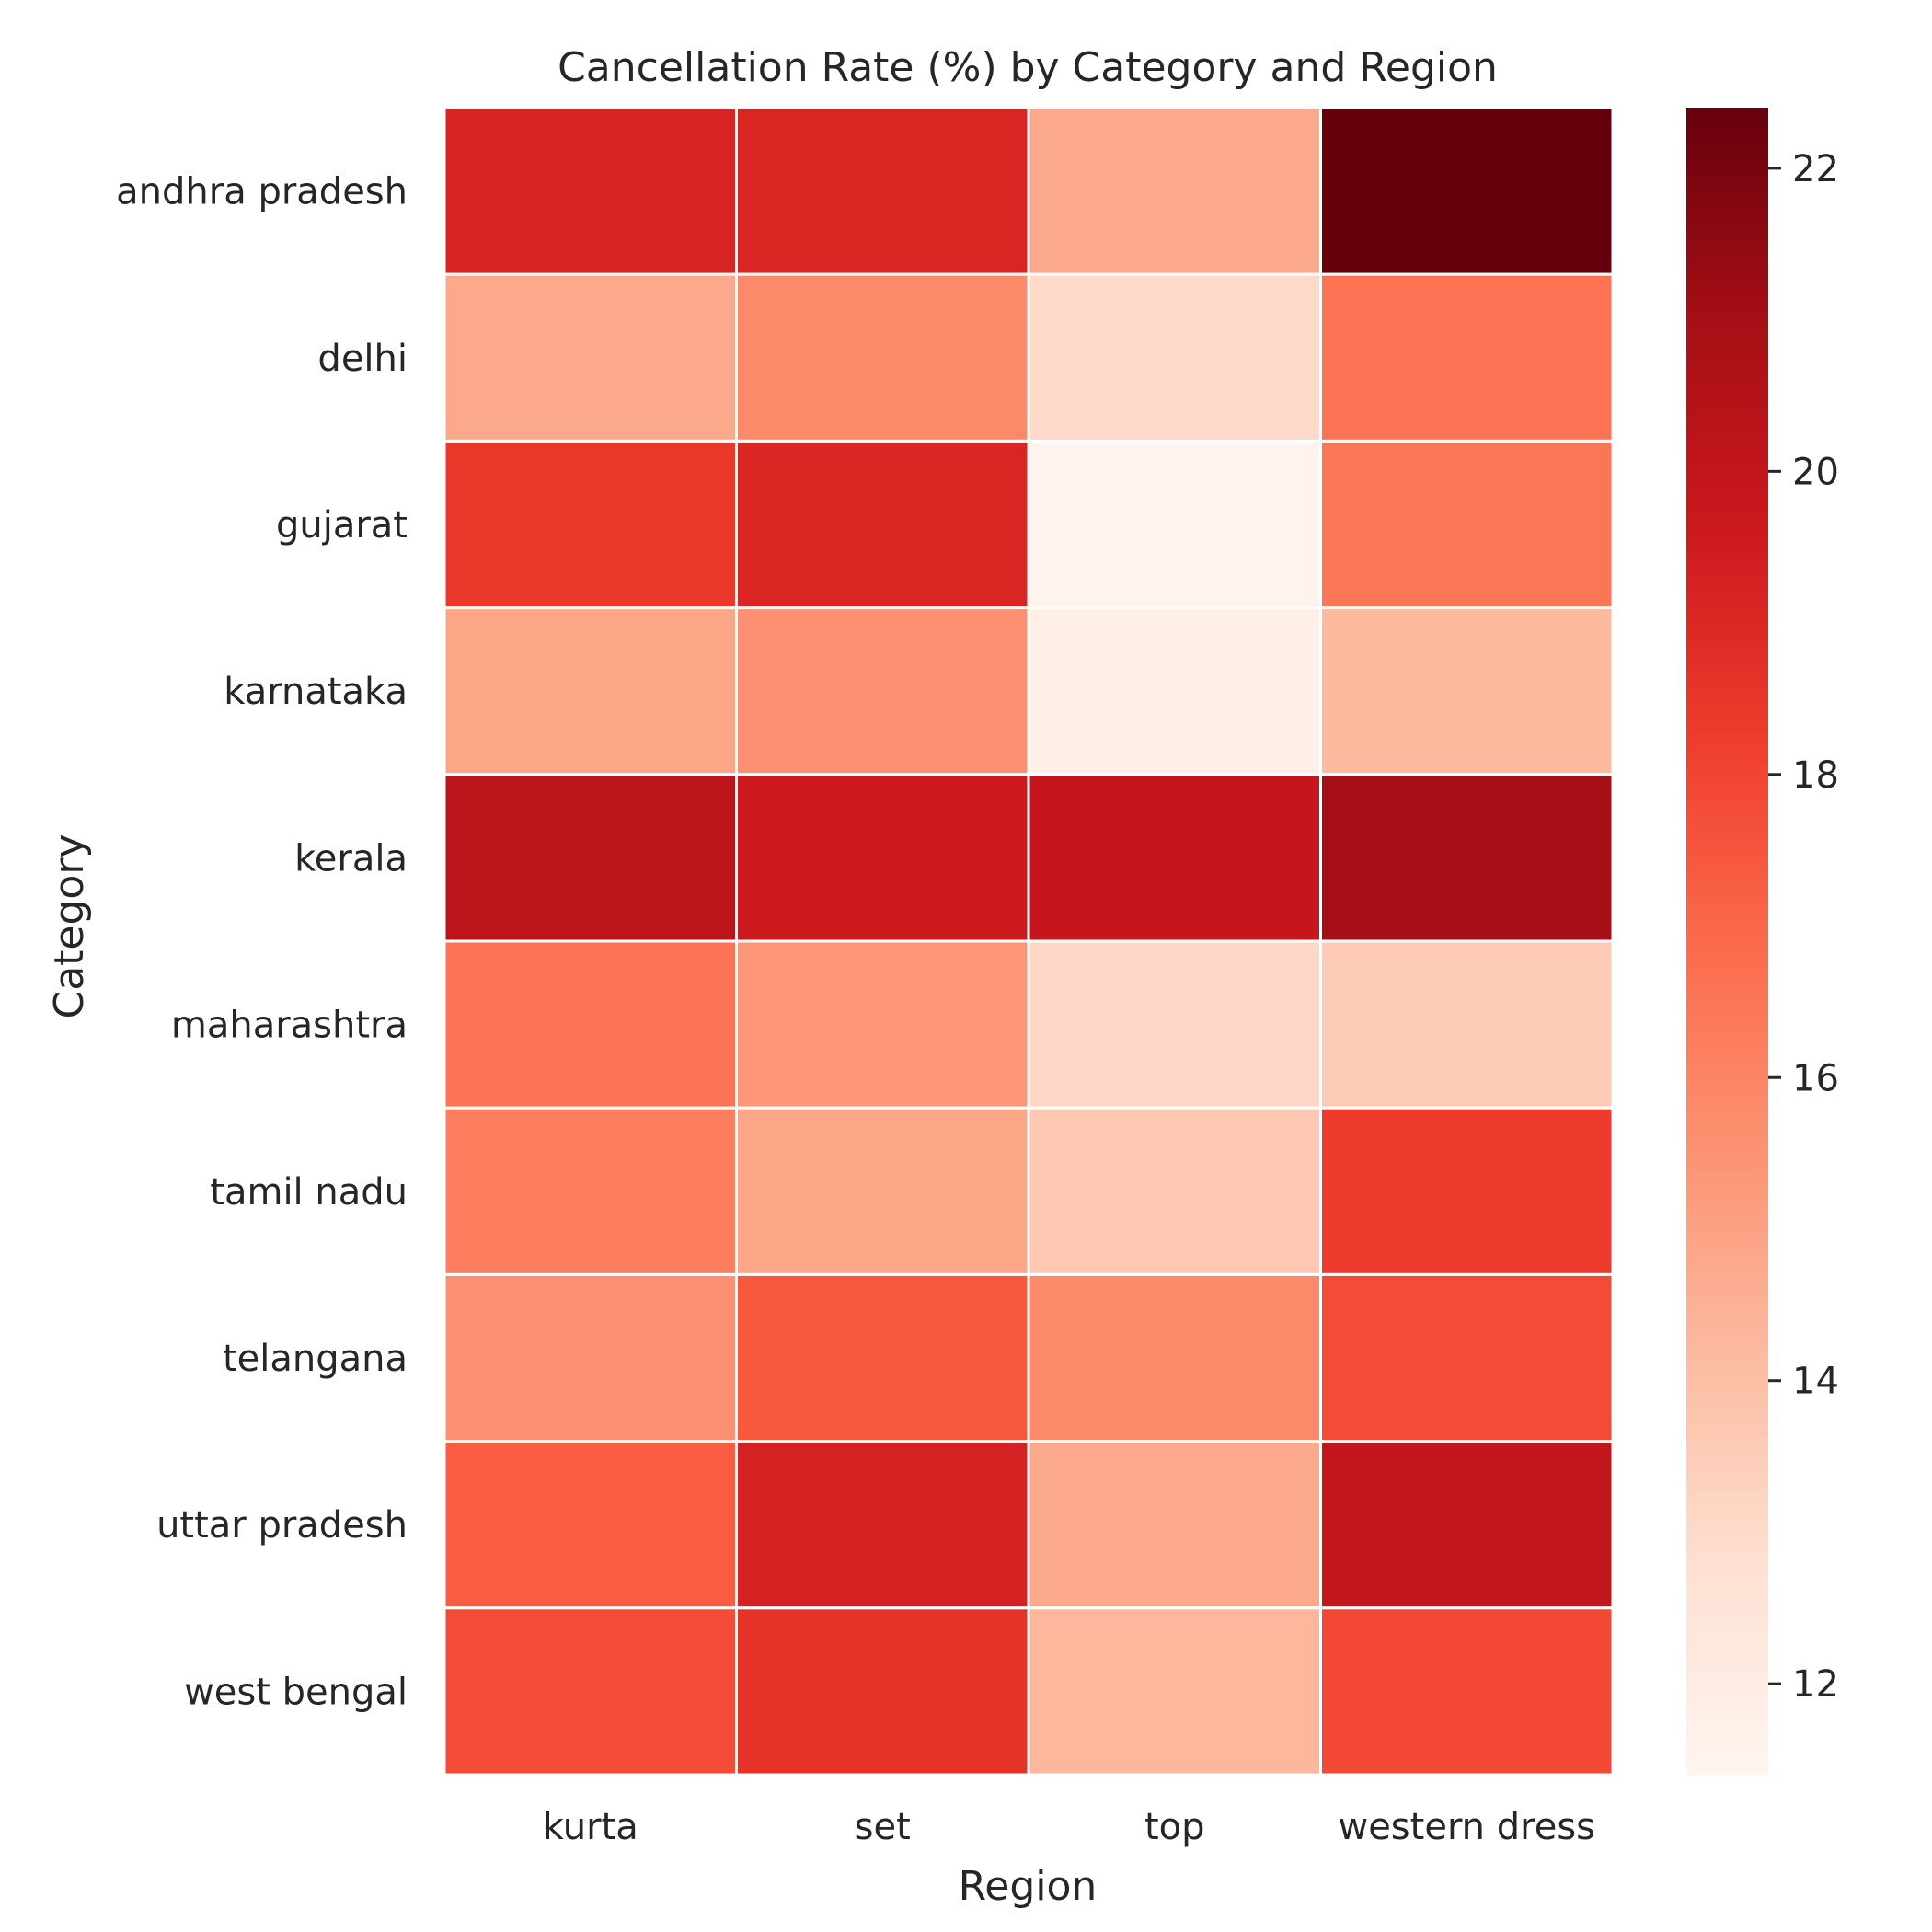 The image size is (1932, 1932). What do you see at coordinates (309, 1192) in the screenshot?
I see `y-tick-label: tamil nadu` at bounding box center [309, 1192].